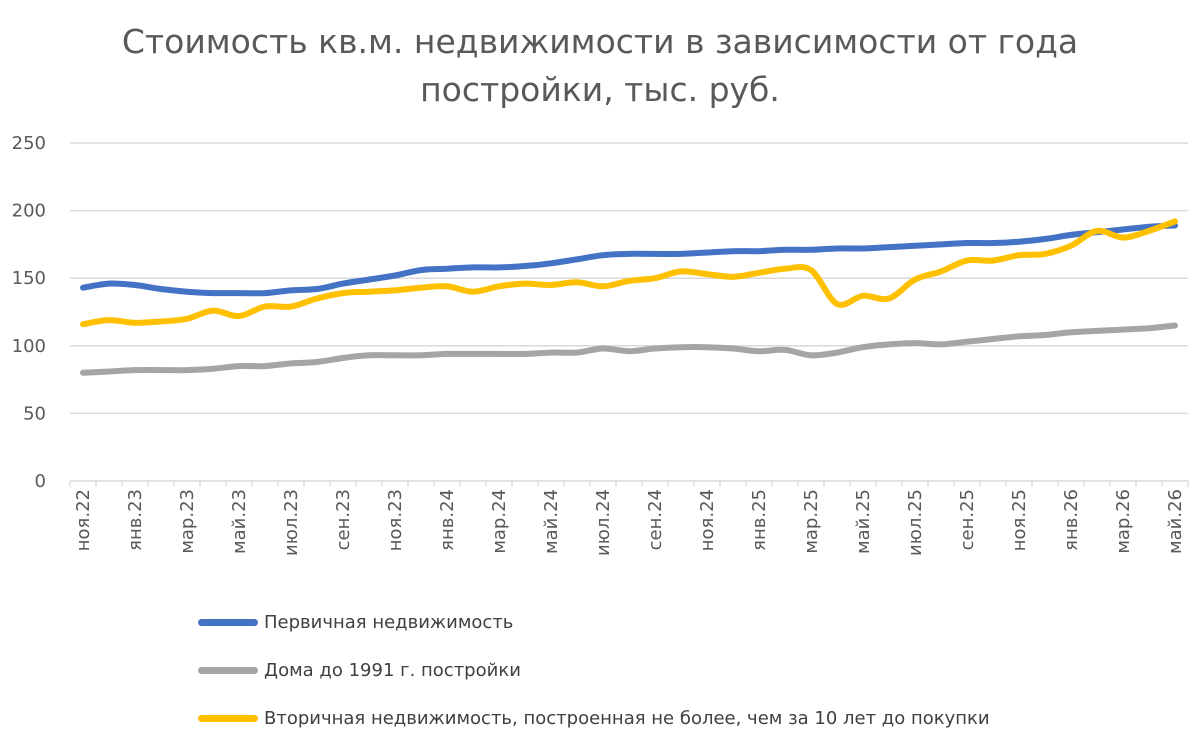 The width and height of the screenshot is (1200, 742). What do you see at coordinates (29, 143) in the screenshot?
I see `y-tick-label: 250` at bounding box center [29, 143].